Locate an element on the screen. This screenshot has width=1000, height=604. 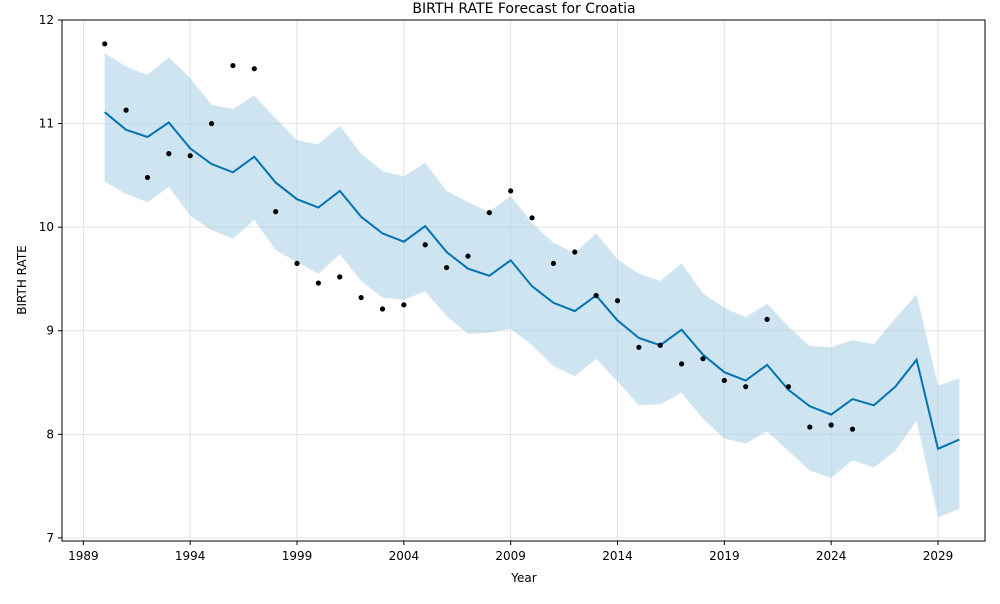
x-tick-label: 1989 is located at coordinates (83, 556).